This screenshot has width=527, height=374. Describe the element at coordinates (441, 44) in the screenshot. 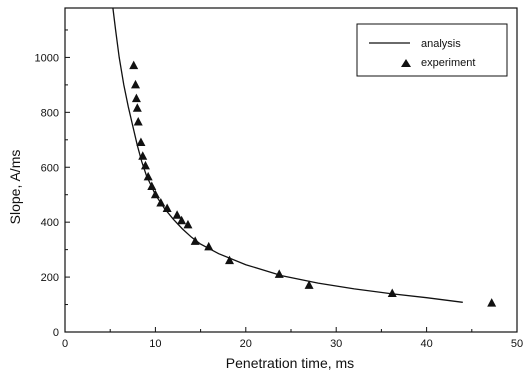

I see `legend-label-analysis: analysis` at that location.